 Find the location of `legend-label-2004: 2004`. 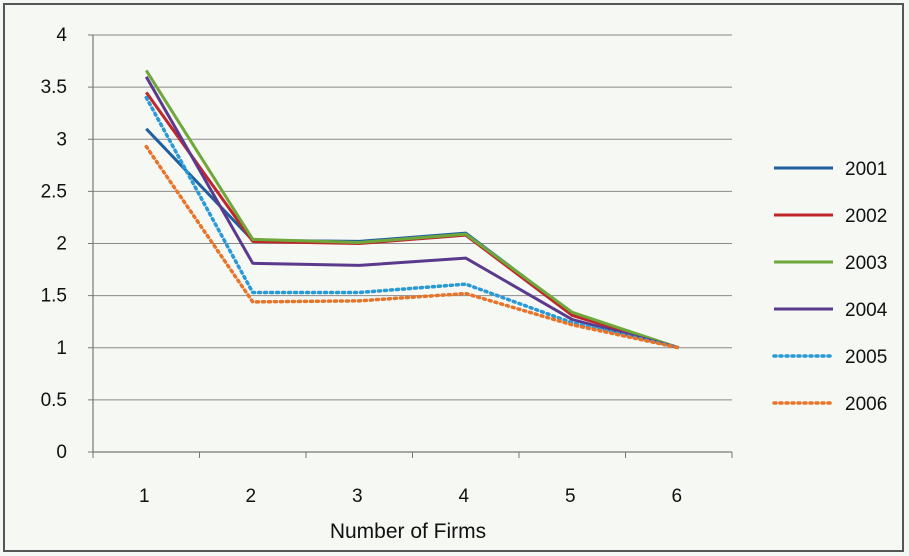

legend-label-2004: 2004 is located at coordinates (866, 310).